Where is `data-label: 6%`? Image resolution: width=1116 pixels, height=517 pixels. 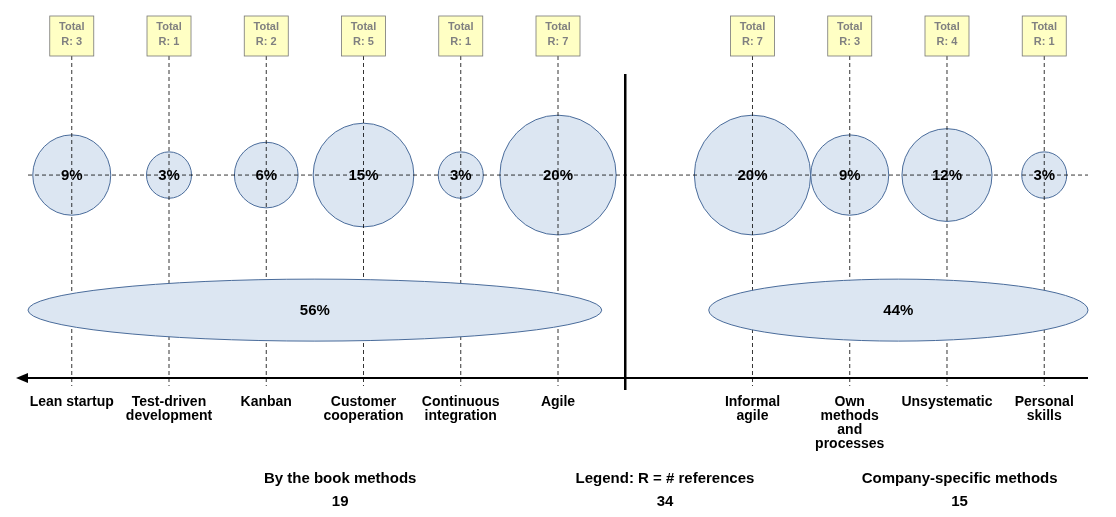
data-label: 6% is located at coordinates (266, 175).